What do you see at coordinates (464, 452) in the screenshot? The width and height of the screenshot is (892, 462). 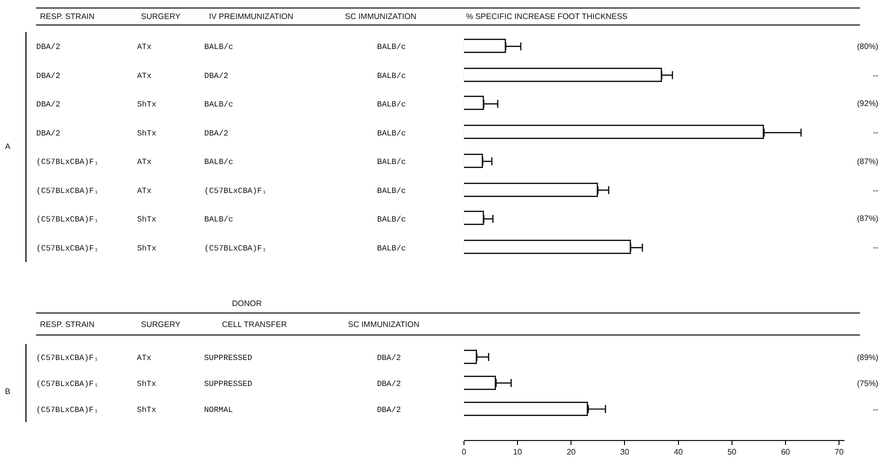 I see `x-tick-label: 0` at bounding box center [464, 452].